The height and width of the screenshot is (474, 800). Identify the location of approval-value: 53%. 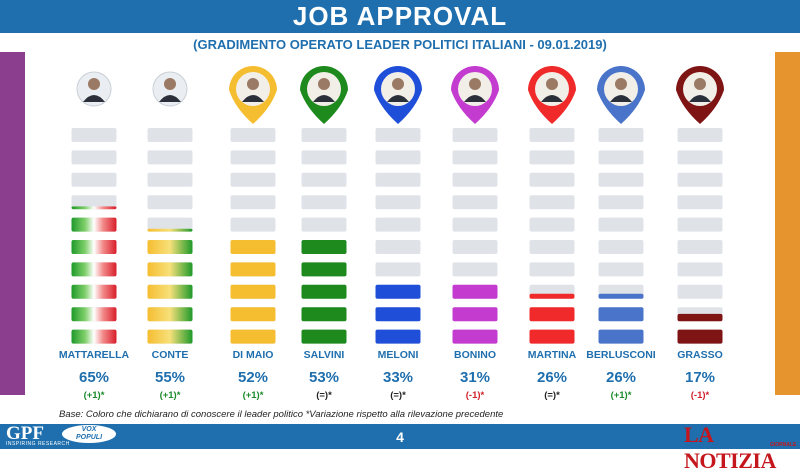
(324, 377).